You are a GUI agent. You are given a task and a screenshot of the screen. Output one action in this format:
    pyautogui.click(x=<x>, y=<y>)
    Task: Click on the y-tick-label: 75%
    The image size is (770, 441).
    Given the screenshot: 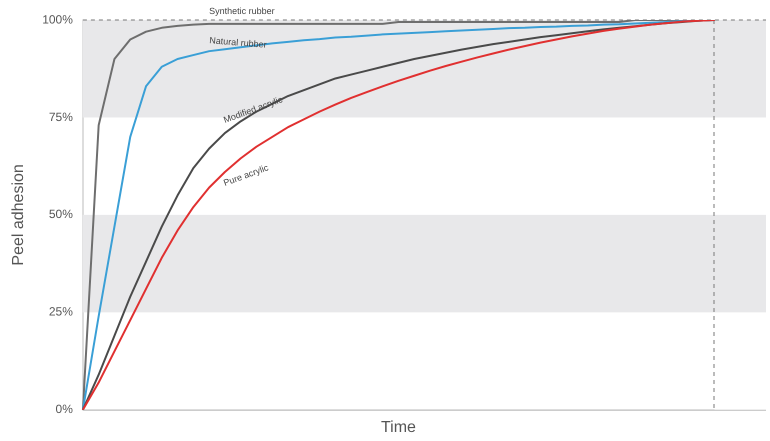 What is the action you would take?
    pyautogui.click(x=61, y=117)
    